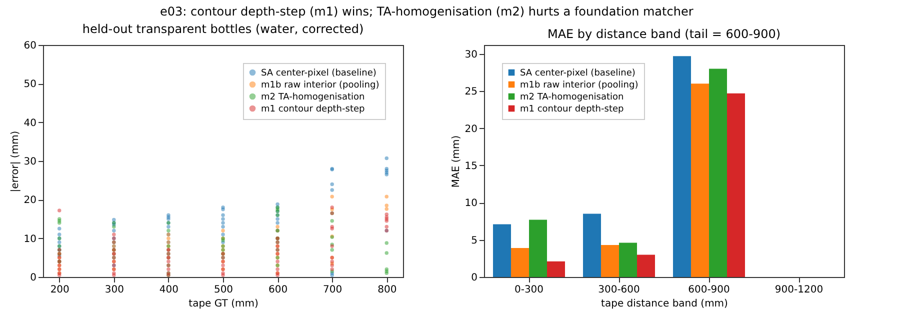 The image size is (900, 332). What do you see at coordinates (223, 304) in the screenshot?
I see `x-axis-title: tape GT (mm)` at bounding box center [223, 304].